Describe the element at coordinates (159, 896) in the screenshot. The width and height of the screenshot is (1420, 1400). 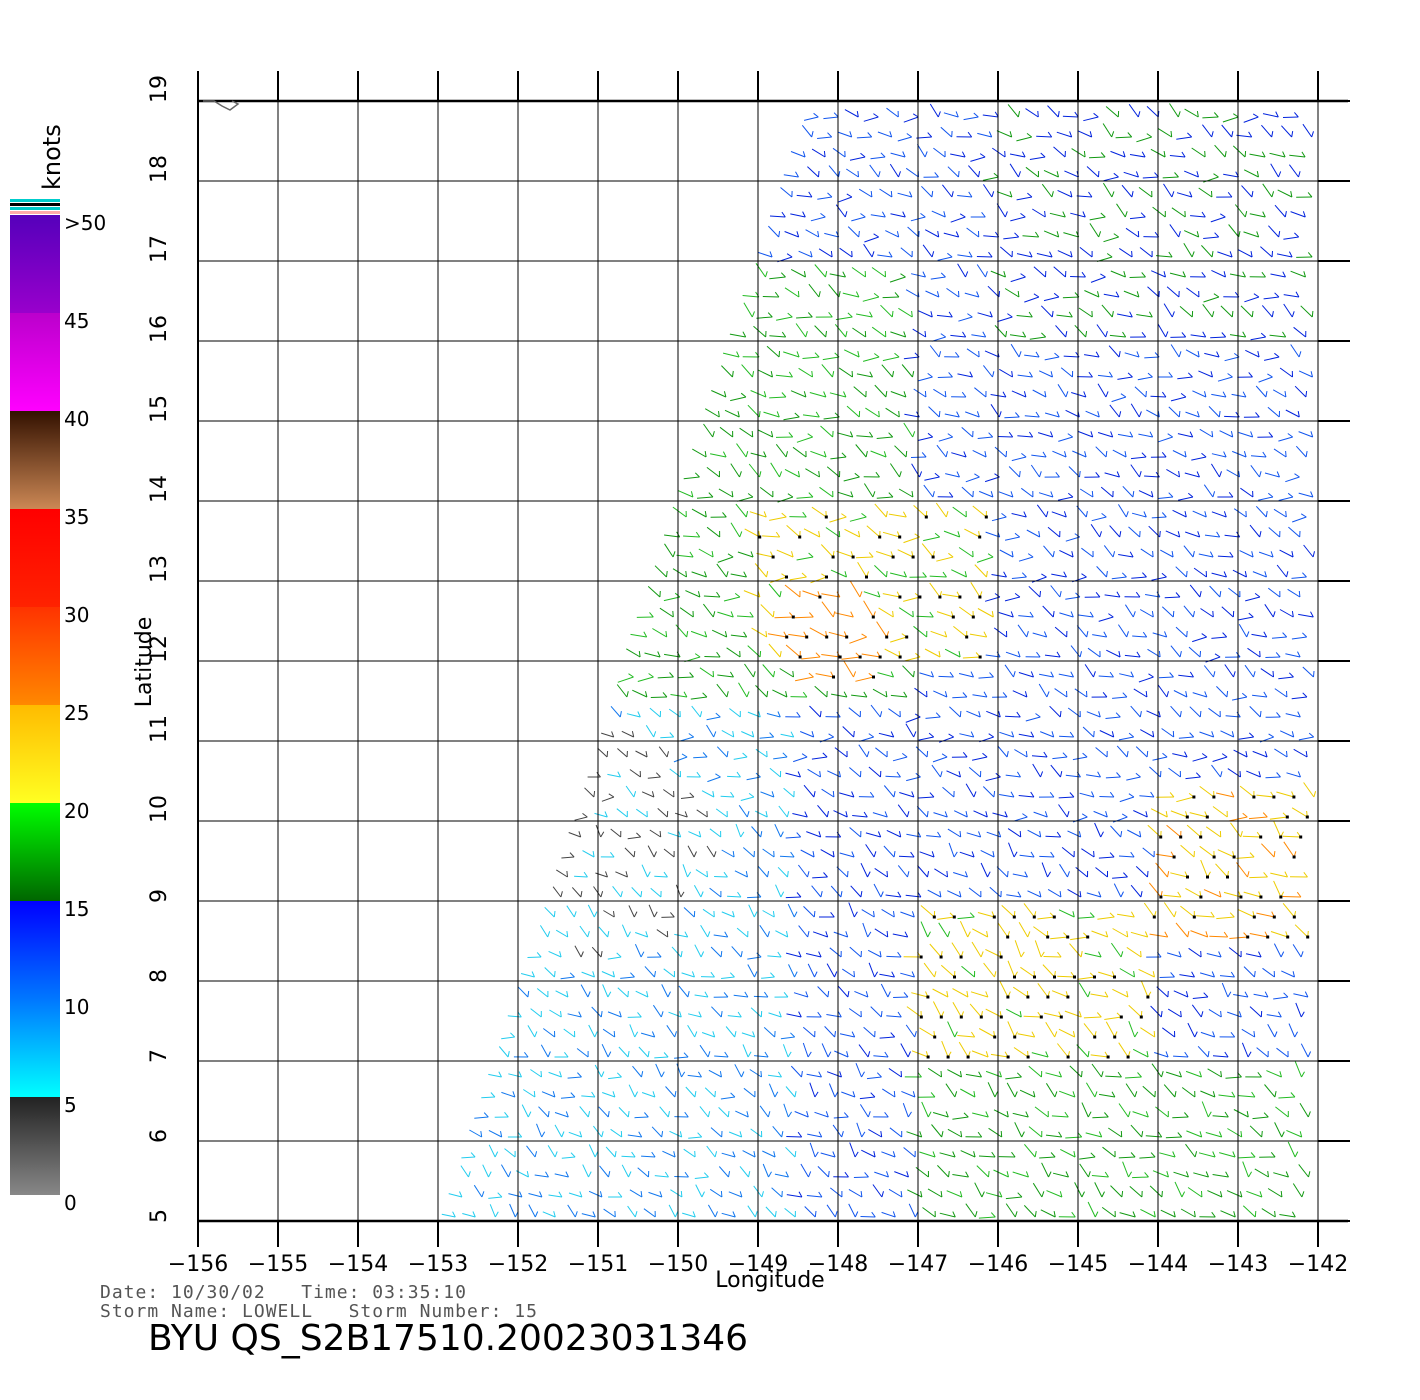
I see `lat-tick-label: 9` at that location.